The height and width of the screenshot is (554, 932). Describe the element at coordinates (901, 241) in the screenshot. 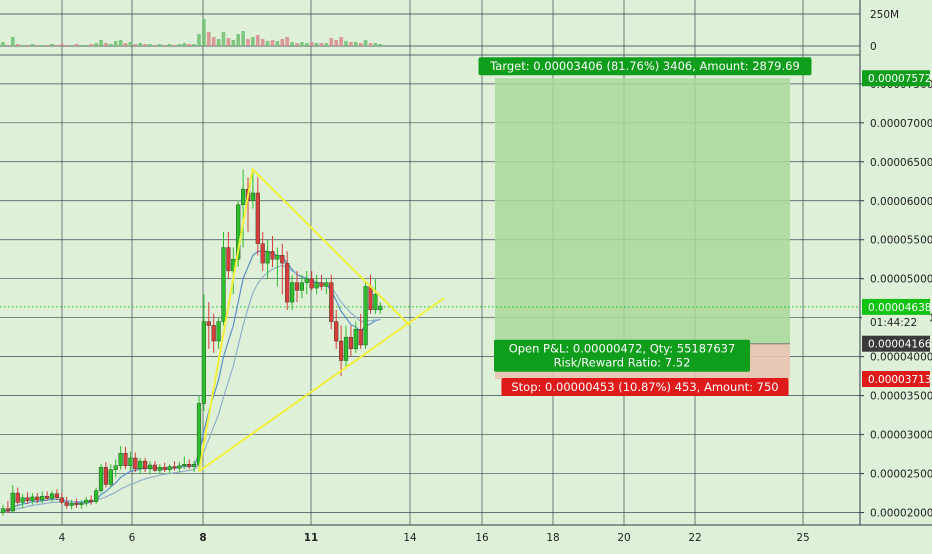

I see `price-axis-label: 0.00005500` at that location.